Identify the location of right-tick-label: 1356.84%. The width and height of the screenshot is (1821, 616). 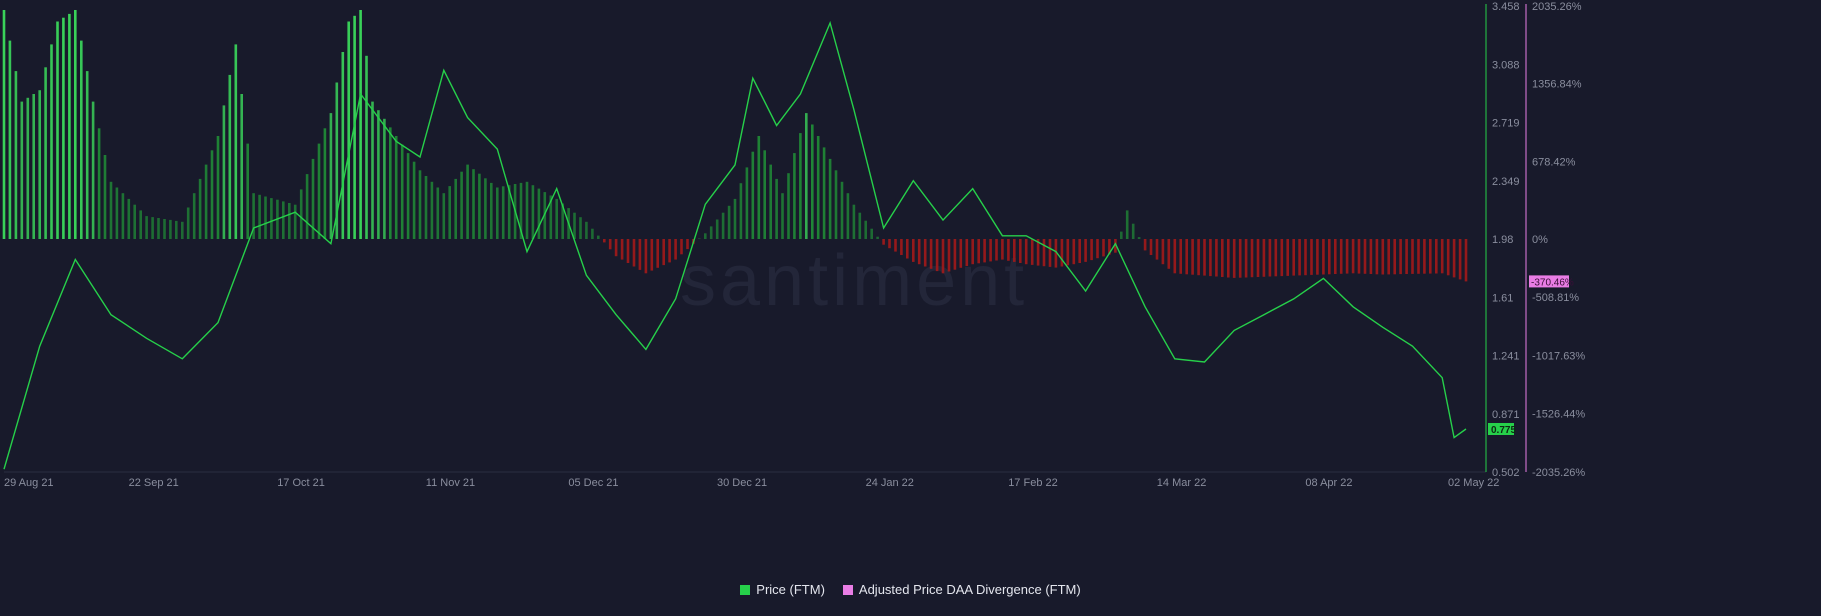
(1557, 85).